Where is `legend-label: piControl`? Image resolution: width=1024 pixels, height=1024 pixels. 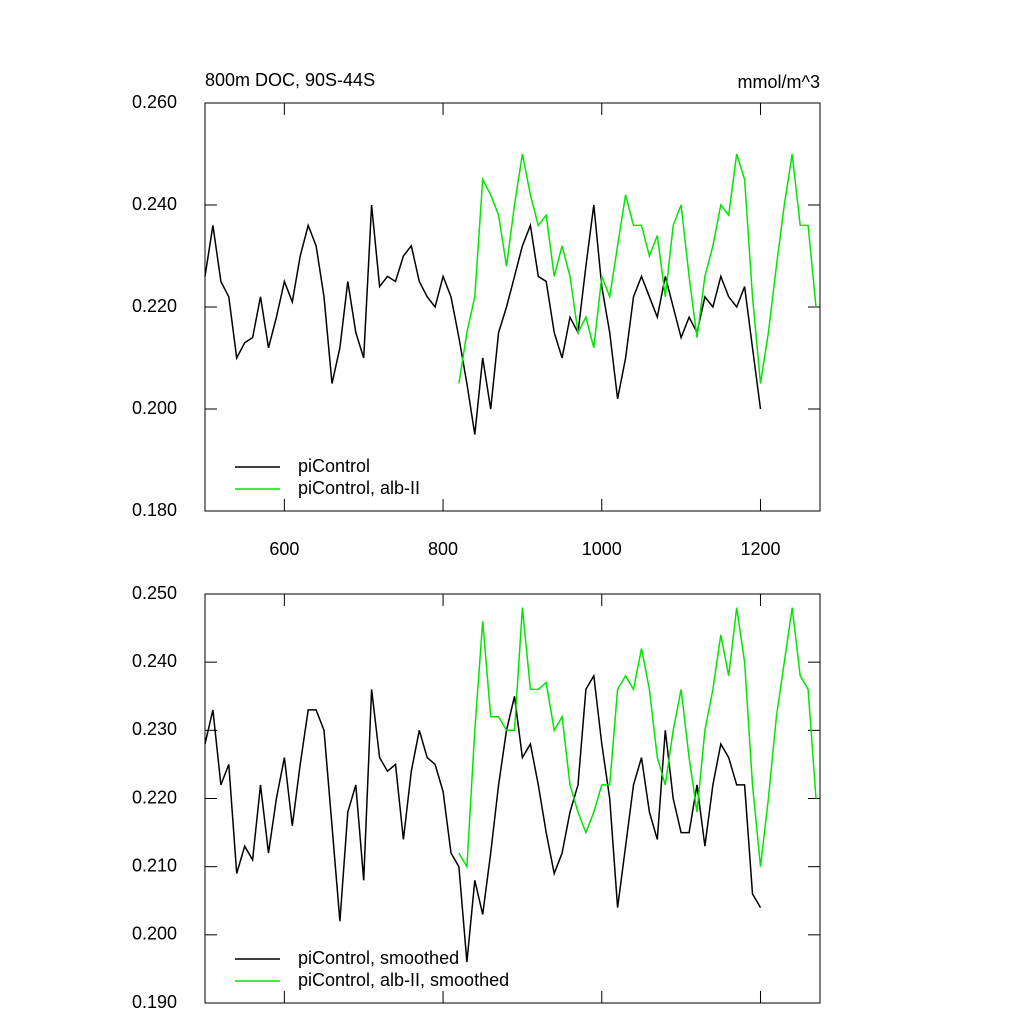
legend-label: piControl is located at coordinates (334, 466).